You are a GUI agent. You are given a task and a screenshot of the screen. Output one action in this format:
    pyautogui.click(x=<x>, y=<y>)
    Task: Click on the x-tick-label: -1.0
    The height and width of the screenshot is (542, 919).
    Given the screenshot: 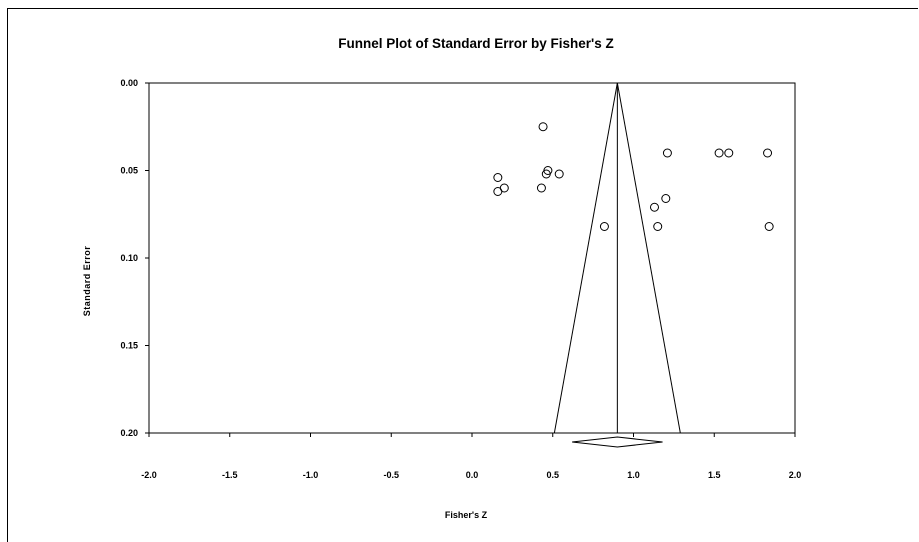 What is the action you would take?
    pyautogui.click(x=311, y=475)
    